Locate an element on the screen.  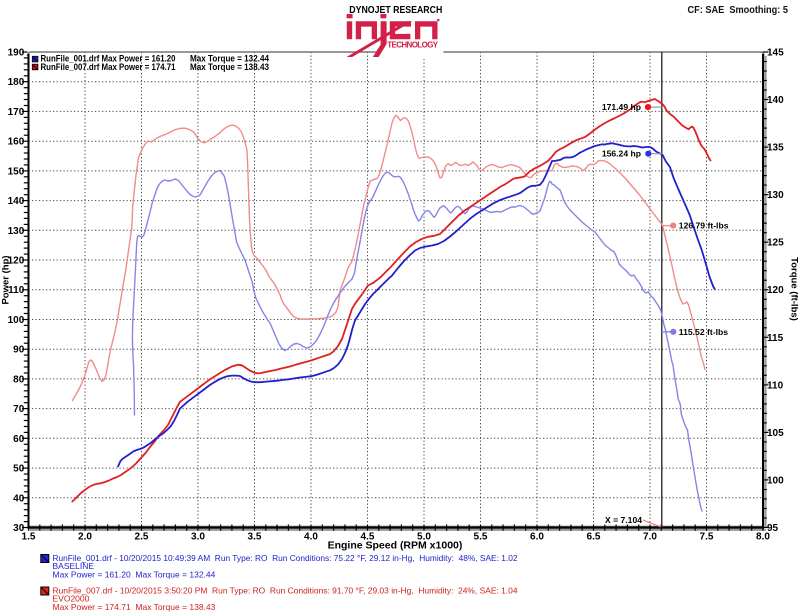
svg-text: 180 is located at coordinates (16, 82).